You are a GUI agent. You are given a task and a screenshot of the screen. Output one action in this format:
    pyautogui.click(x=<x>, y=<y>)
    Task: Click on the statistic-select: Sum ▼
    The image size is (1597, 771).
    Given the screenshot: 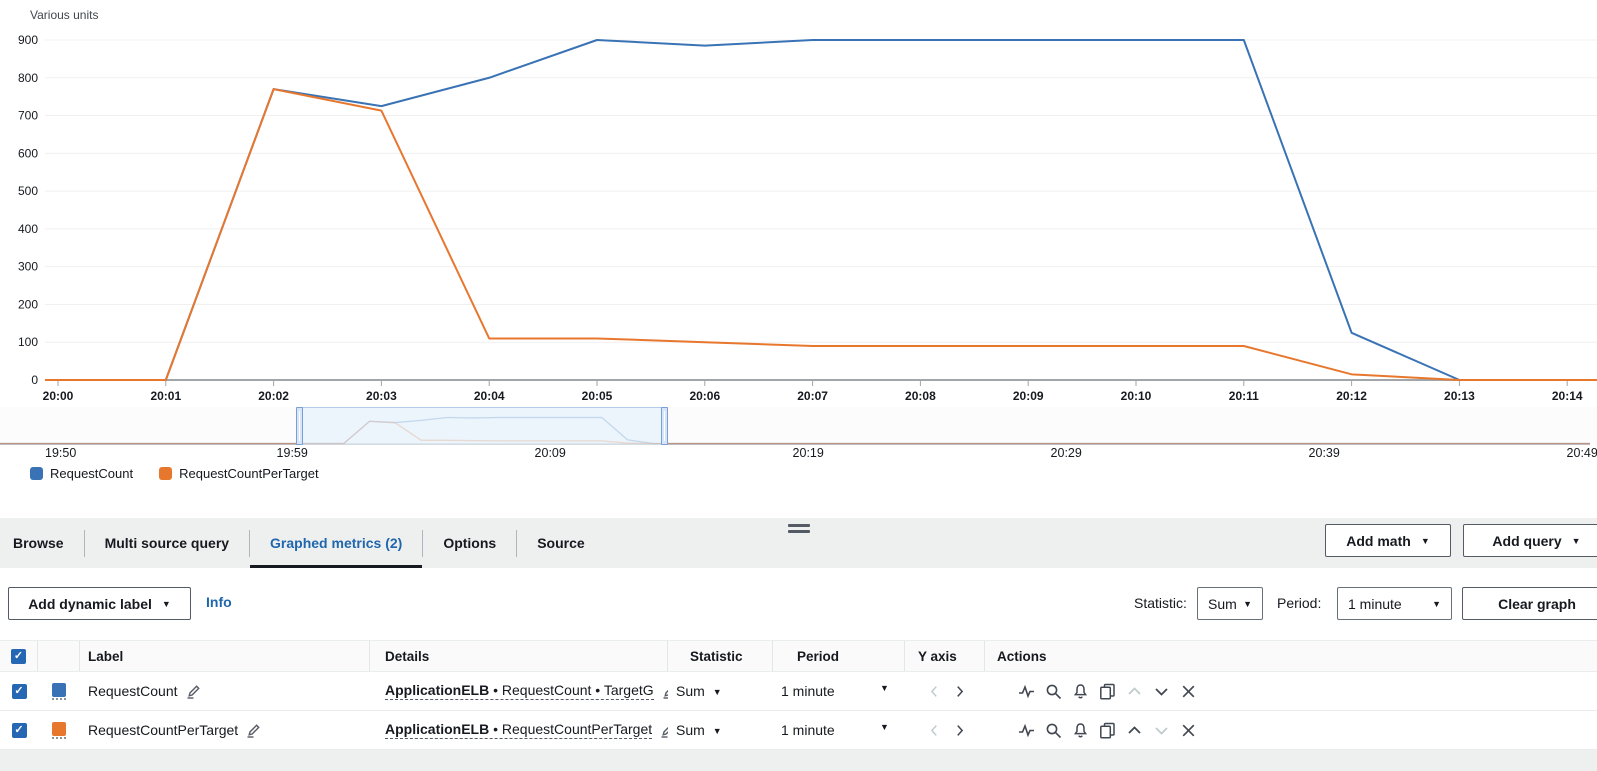 What is the action you would take?
    pyautogui.click(x=1230, y=603)
    